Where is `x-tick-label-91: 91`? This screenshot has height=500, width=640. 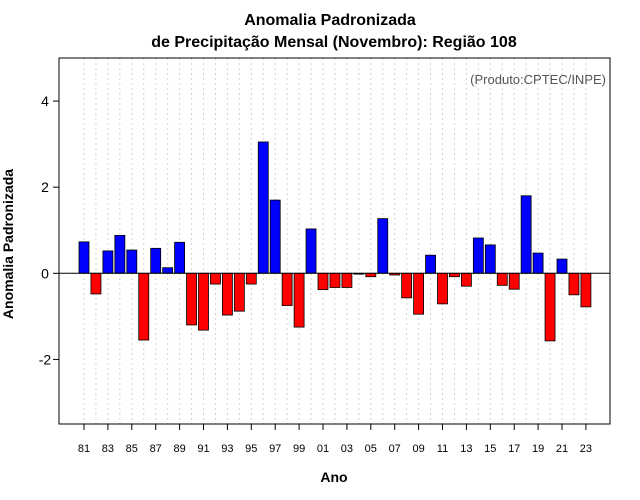 x-tick-label-91: 91 is located at coordinates (203, 449).